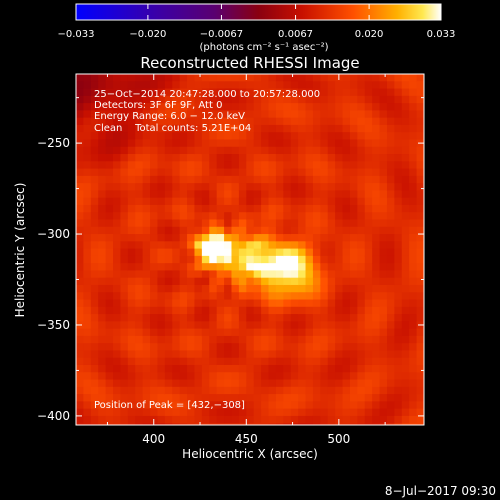 The image size is (500, 500). I want to click on y-tick-label: −350, so click(53, 325).